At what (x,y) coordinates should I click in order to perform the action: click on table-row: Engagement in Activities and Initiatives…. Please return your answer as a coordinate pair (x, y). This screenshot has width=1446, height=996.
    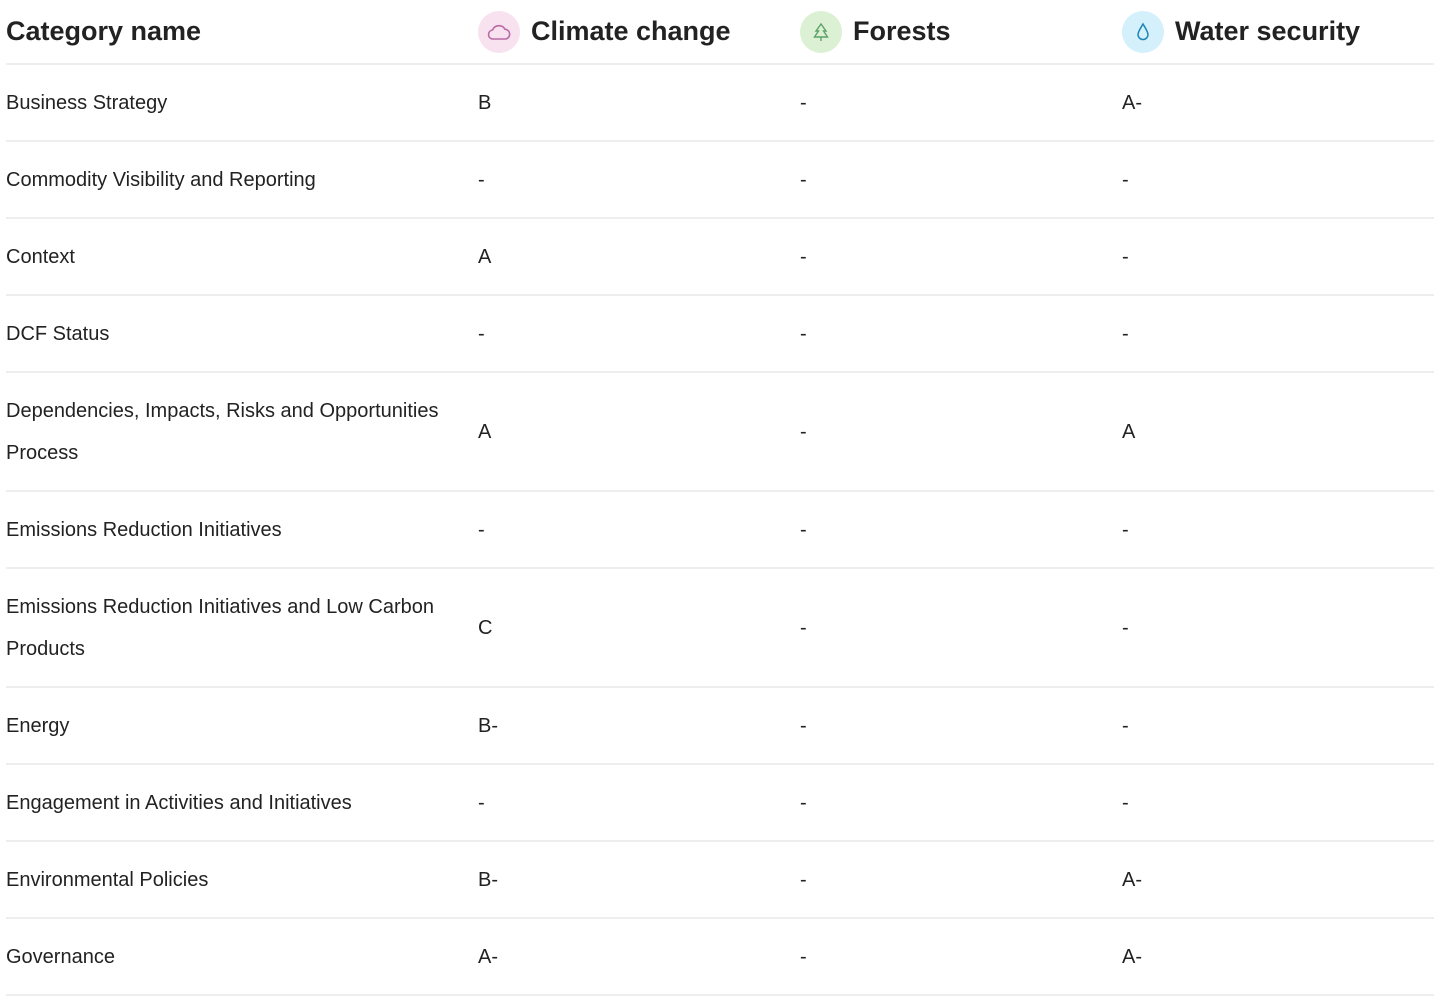
    Looking at the image, I should click on (720, 803).